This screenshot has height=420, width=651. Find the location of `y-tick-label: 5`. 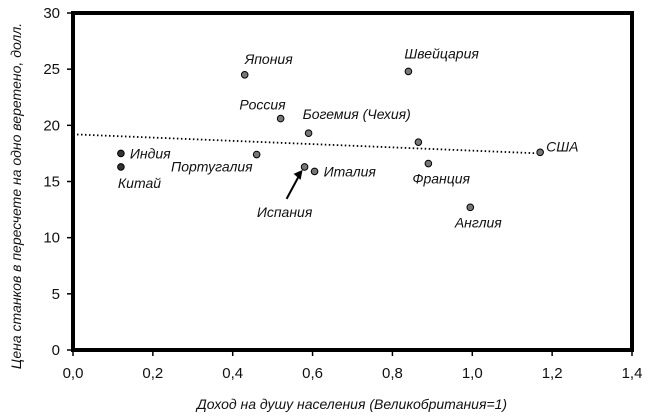

y-tick-label: 5 is located at coordinates (56, 294).